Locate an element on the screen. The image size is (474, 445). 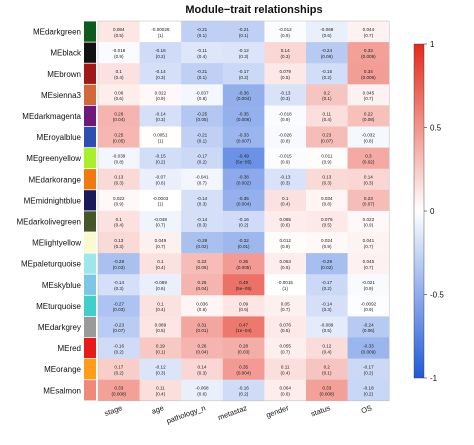
cell-correlation-label: -0.089 is located at coordinates (326, 324).